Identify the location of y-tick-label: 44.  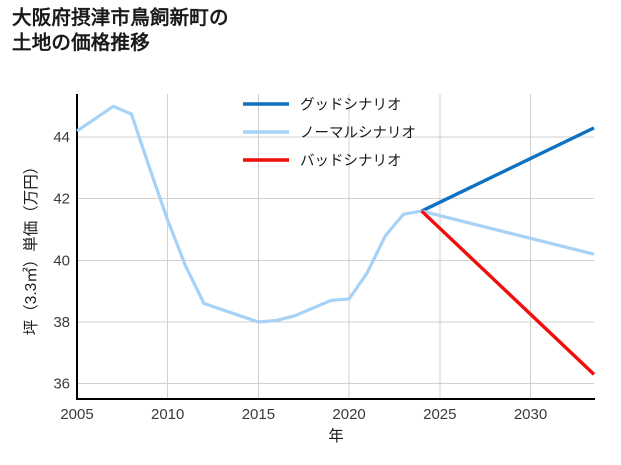
(61, 137).